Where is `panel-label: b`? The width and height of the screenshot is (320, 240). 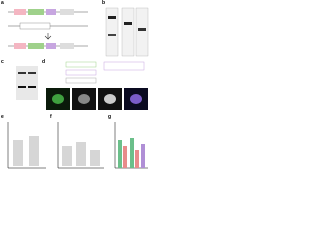
panel-label: b is located at coordinates (103, 3).